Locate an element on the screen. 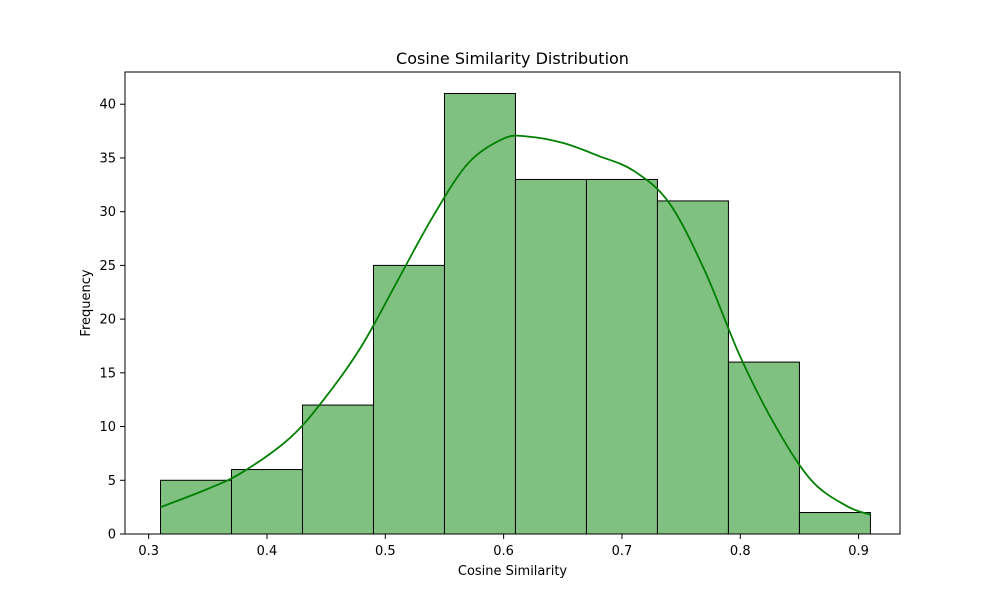  x-tick-label-2: 0.4 is located at coordinates (267, 551).